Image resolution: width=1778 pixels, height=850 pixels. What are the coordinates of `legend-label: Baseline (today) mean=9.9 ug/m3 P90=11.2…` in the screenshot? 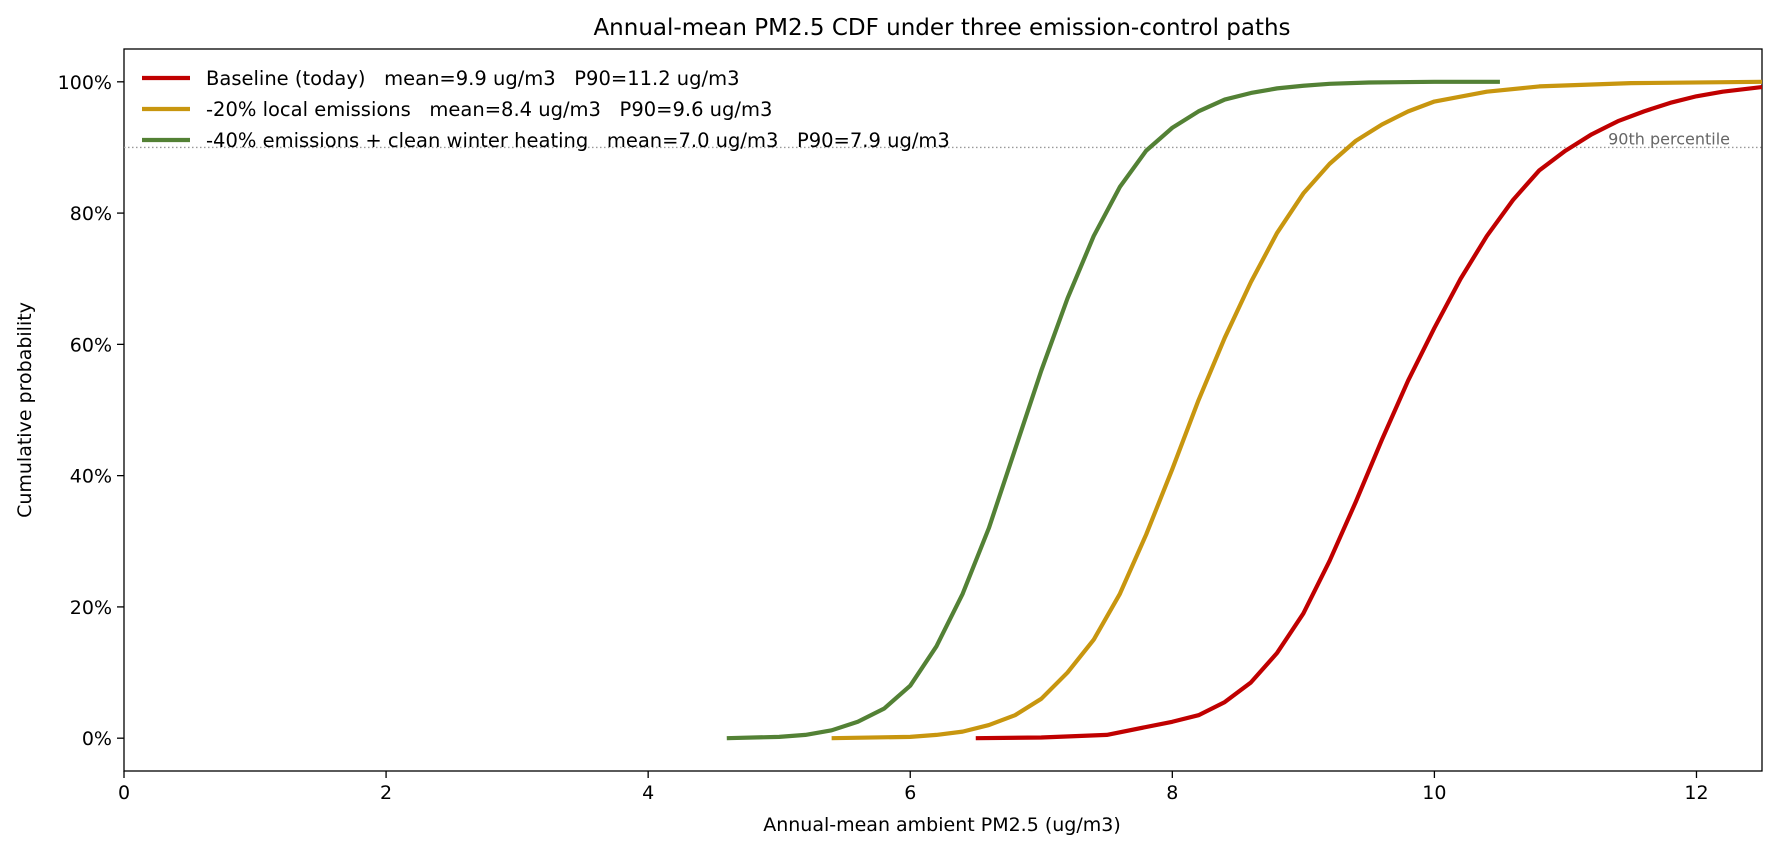 It's located at (473, 78).